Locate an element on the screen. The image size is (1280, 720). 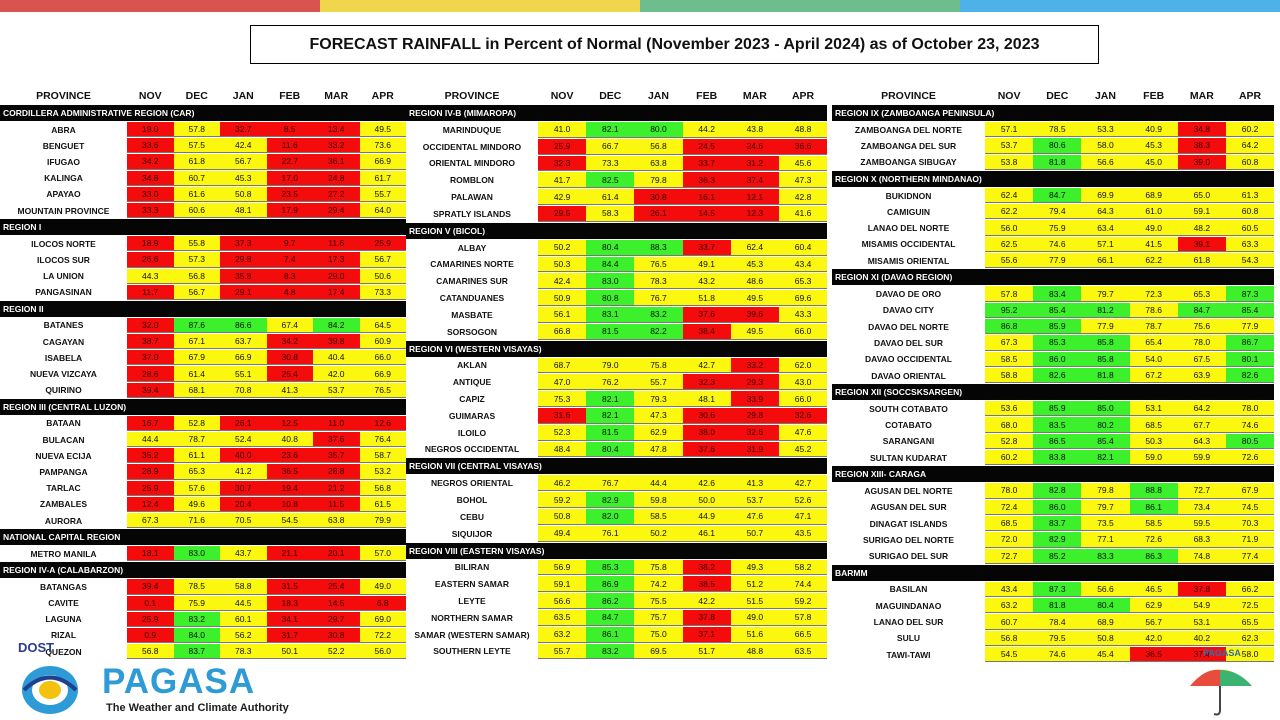
rainfall-value-cell: 29.1 is located at coordinates (243, 292).